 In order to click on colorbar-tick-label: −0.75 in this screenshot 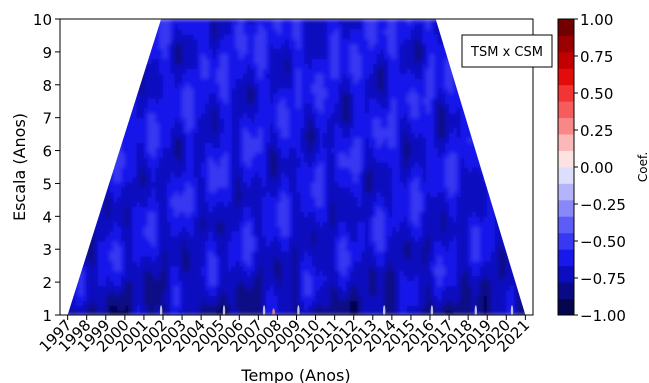, I will do `click(603, 279)`.